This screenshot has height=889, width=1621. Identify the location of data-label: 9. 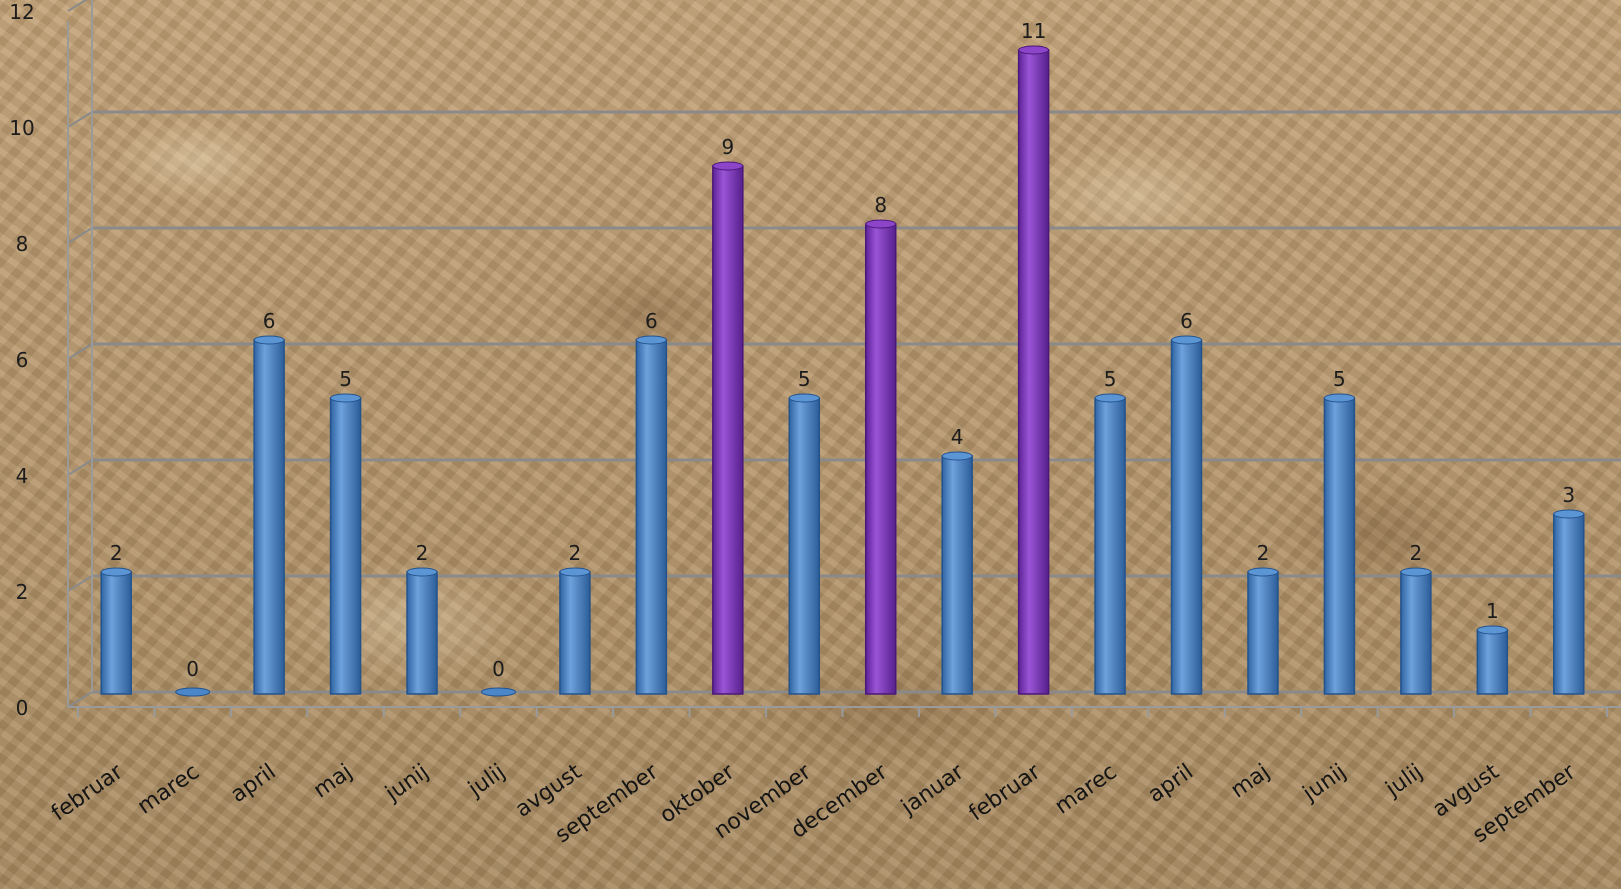
(727, 147).